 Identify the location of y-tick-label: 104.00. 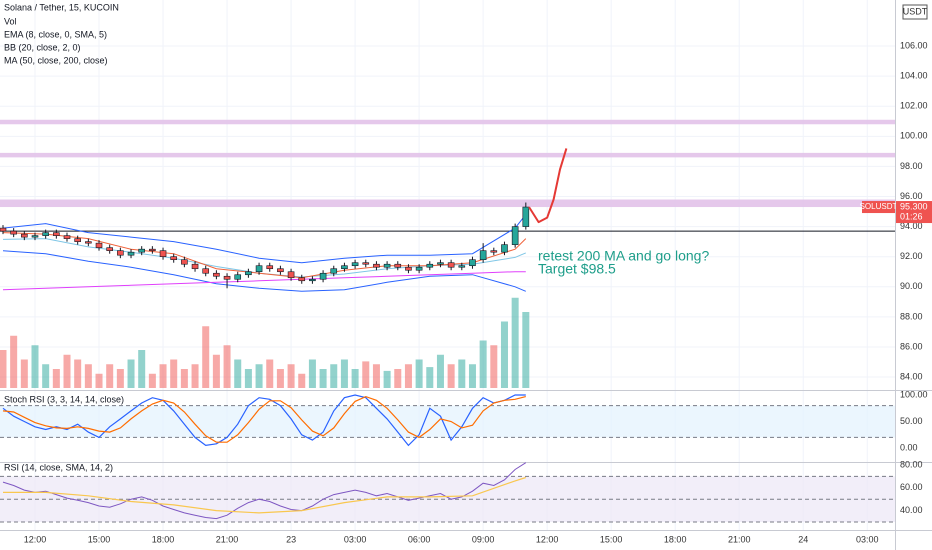
(914, 76).